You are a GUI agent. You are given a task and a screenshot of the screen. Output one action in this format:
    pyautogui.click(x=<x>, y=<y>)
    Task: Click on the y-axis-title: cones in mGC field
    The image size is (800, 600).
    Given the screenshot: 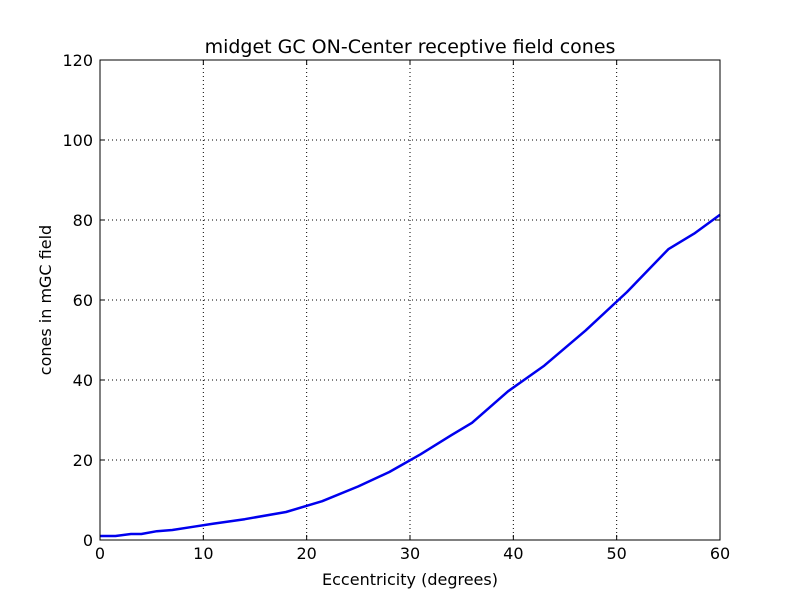 What is the action you would take?
    pyautogui.click(x=45, y=300)
    